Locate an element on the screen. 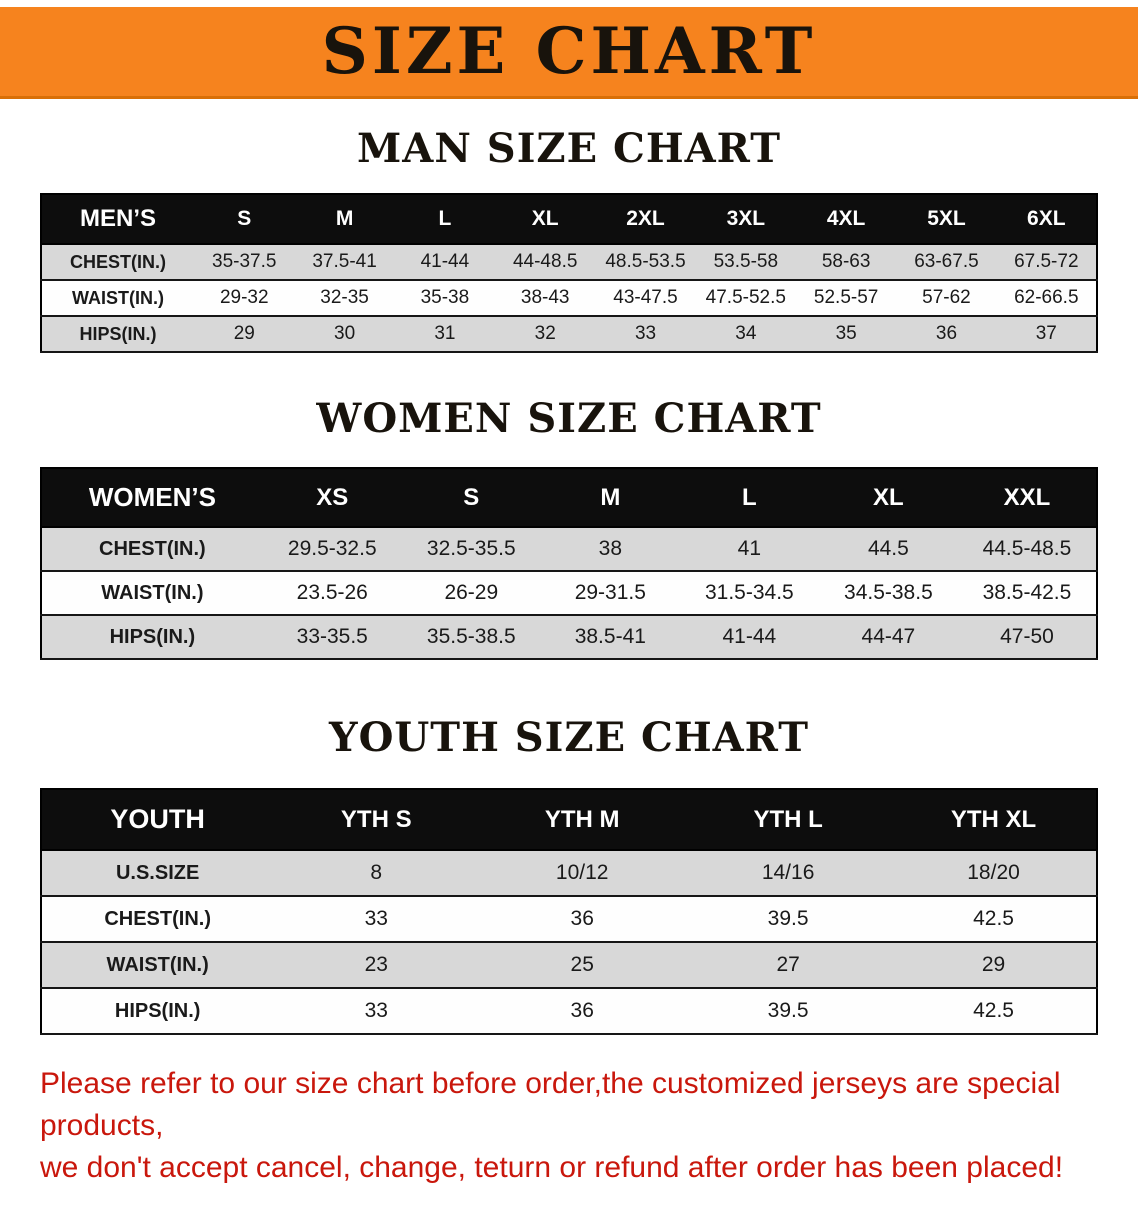 The width and height of the screenshot is (1138, 1209). value-cell: 37.5-41 is located at coordinates (344, 262).